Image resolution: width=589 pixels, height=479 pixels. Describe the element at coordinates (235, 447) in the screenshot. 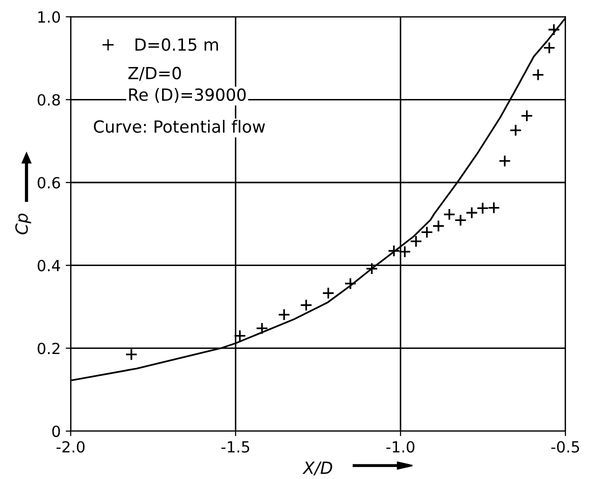

I see `x-tick-label: -1.5` at that location.